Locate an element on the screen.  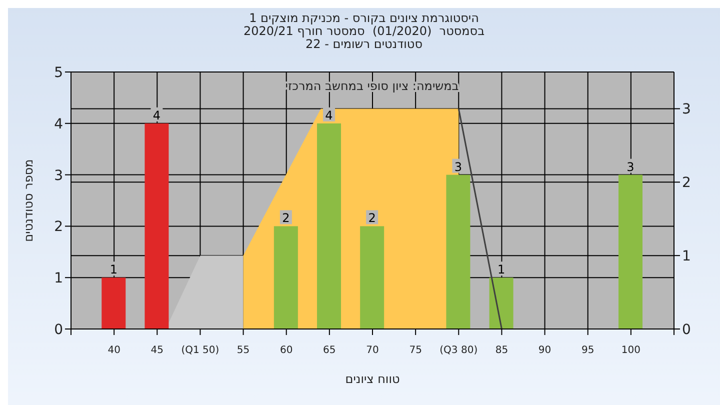
y-tick-label: 2 is located at coordinates (58, 227).